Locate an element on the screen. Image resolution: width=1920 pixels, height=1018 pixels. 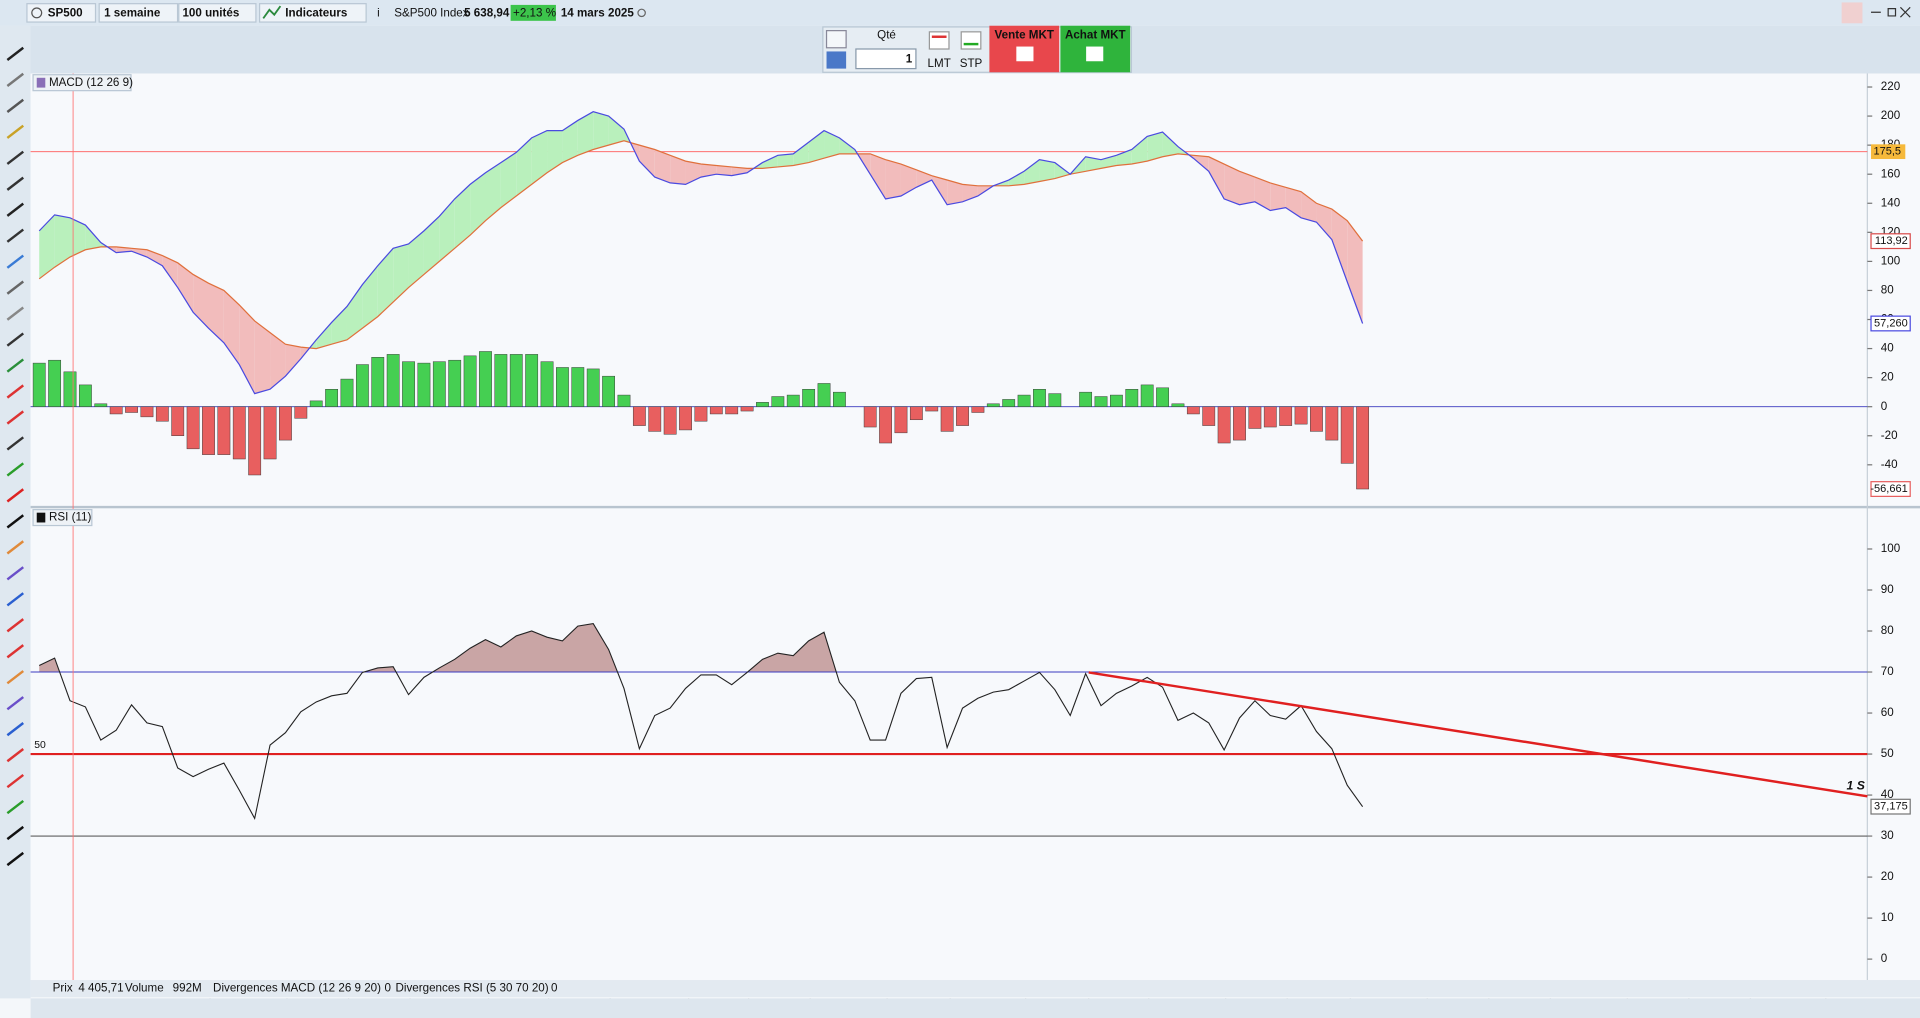
sync-button is located at coordinates (1852, 13).